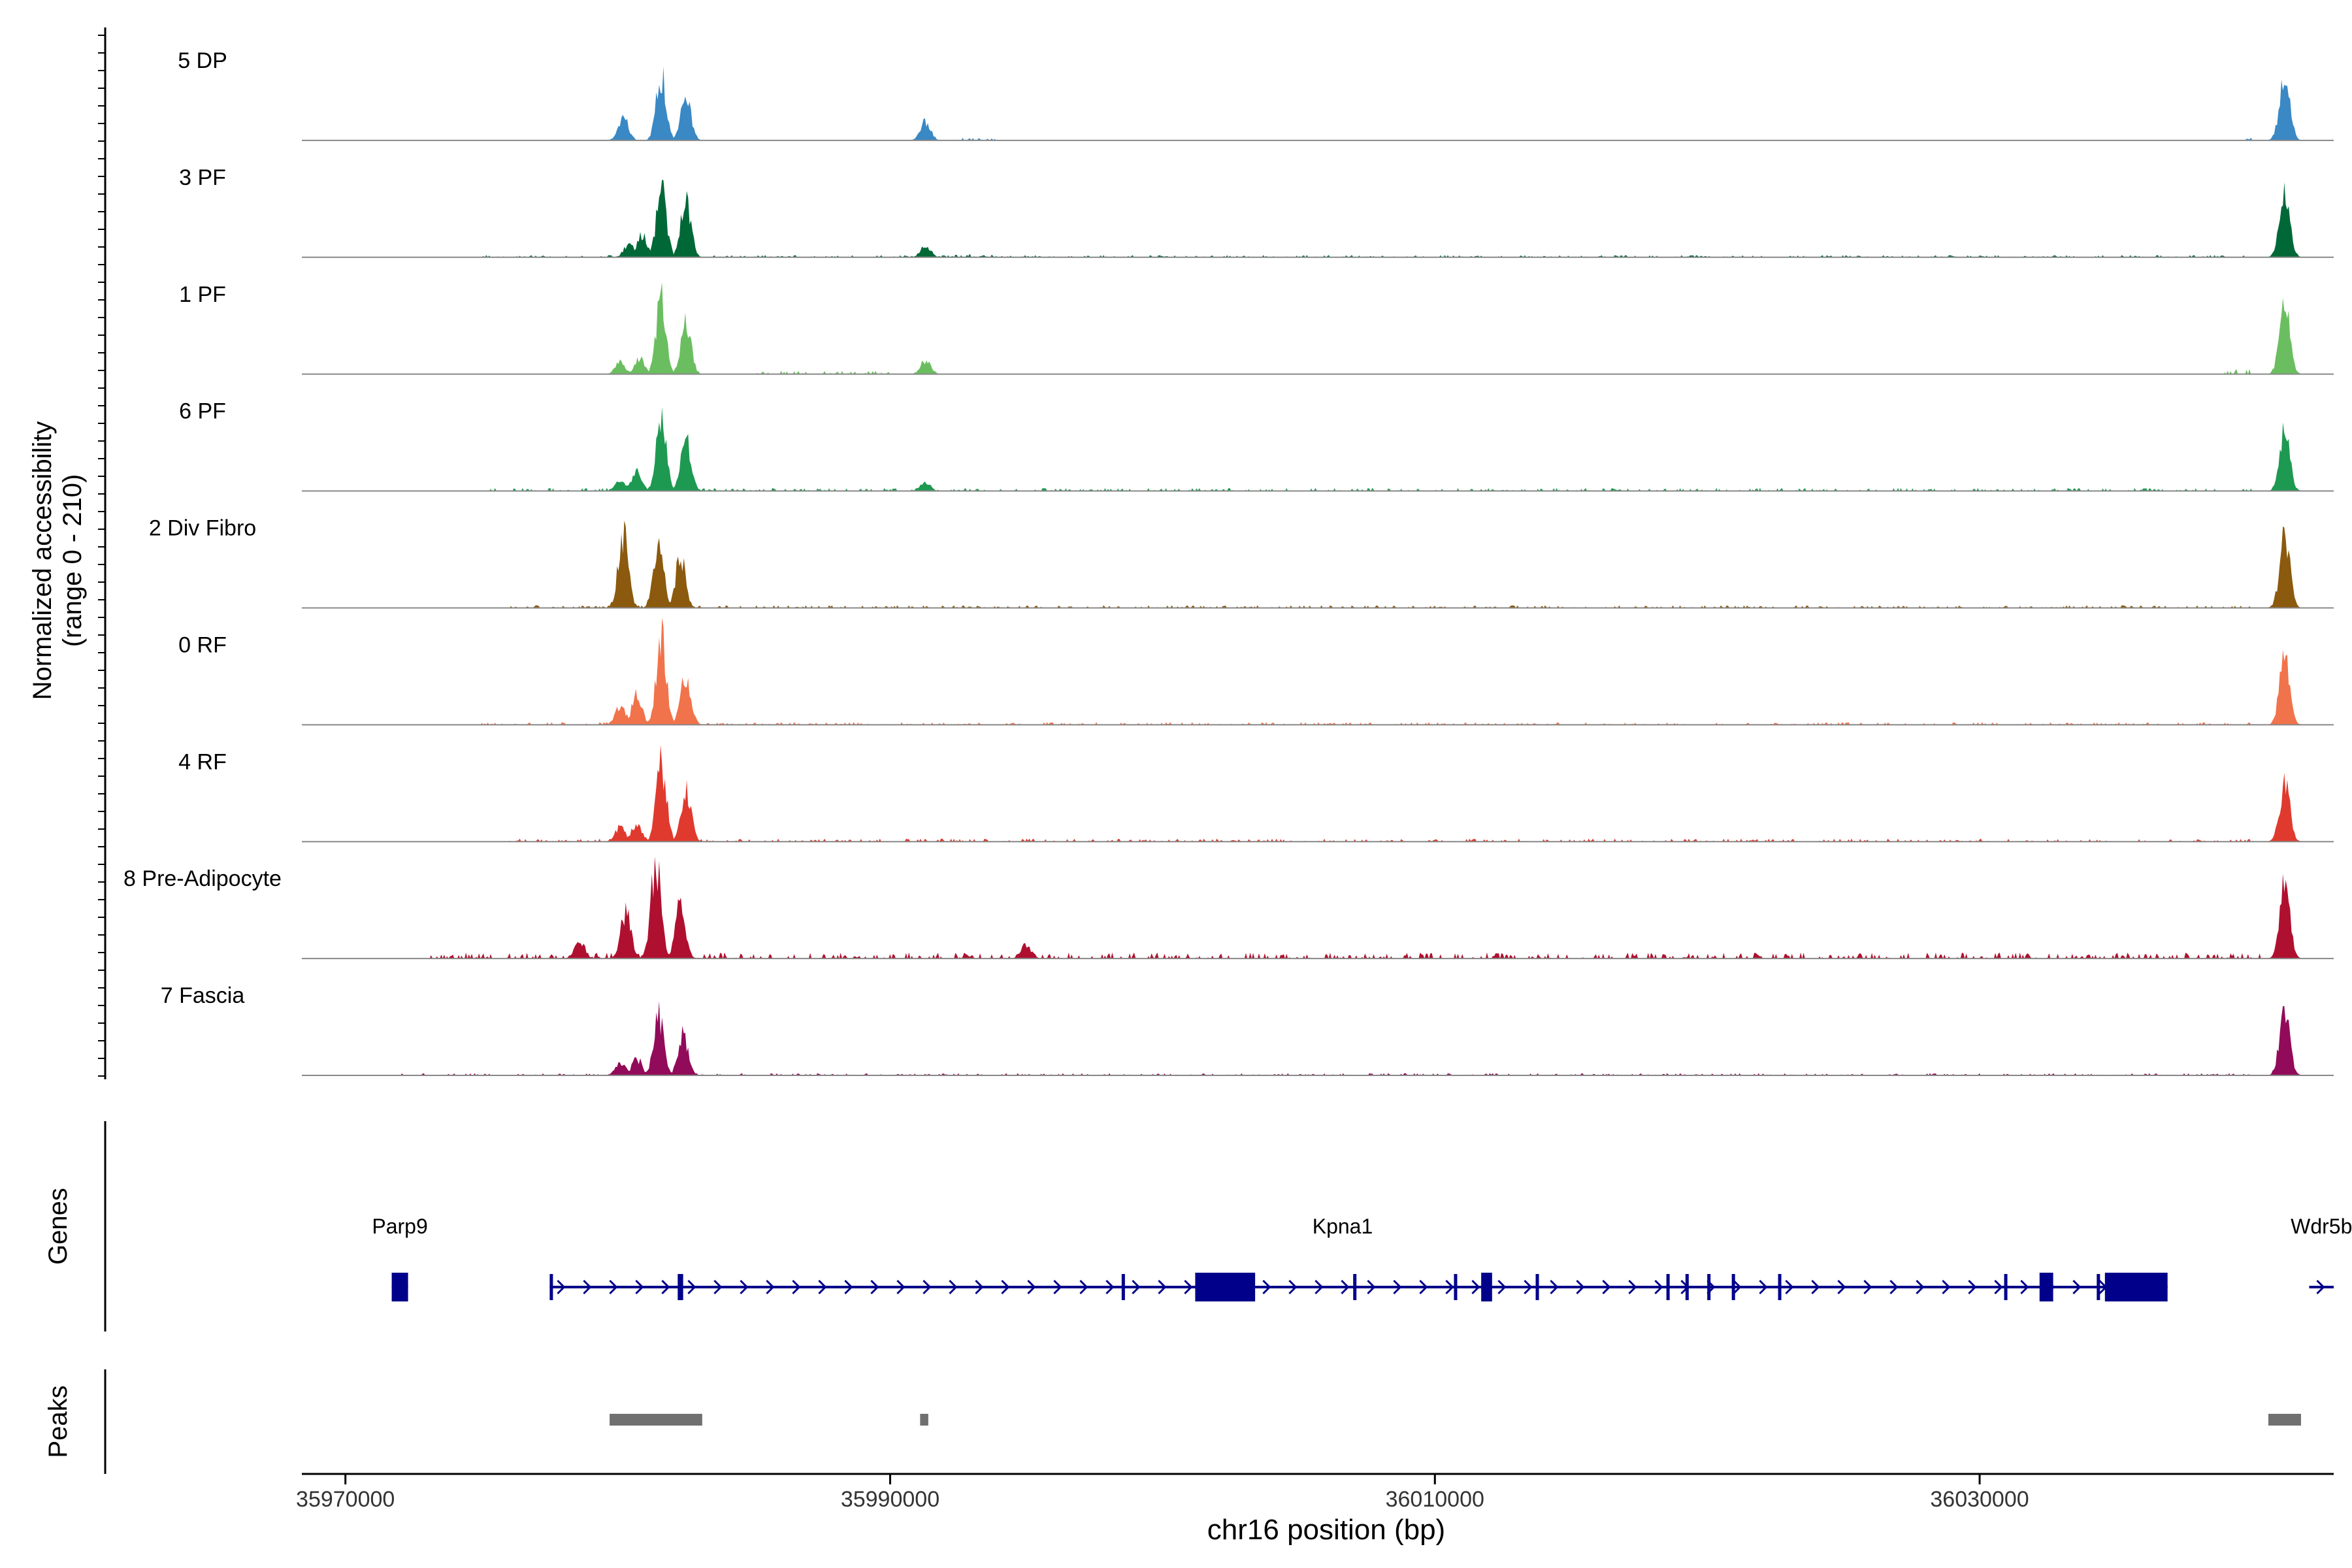 This screenshot has width=2352, height=1568. I want to click on coverage-y-axis, so click(102, 553).